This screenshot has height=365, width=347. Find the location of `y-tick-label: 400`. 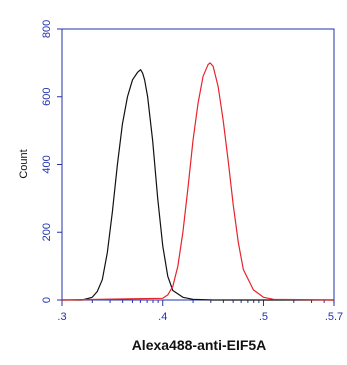

y-tick-label: 400 is located at coordinates (47, 164).